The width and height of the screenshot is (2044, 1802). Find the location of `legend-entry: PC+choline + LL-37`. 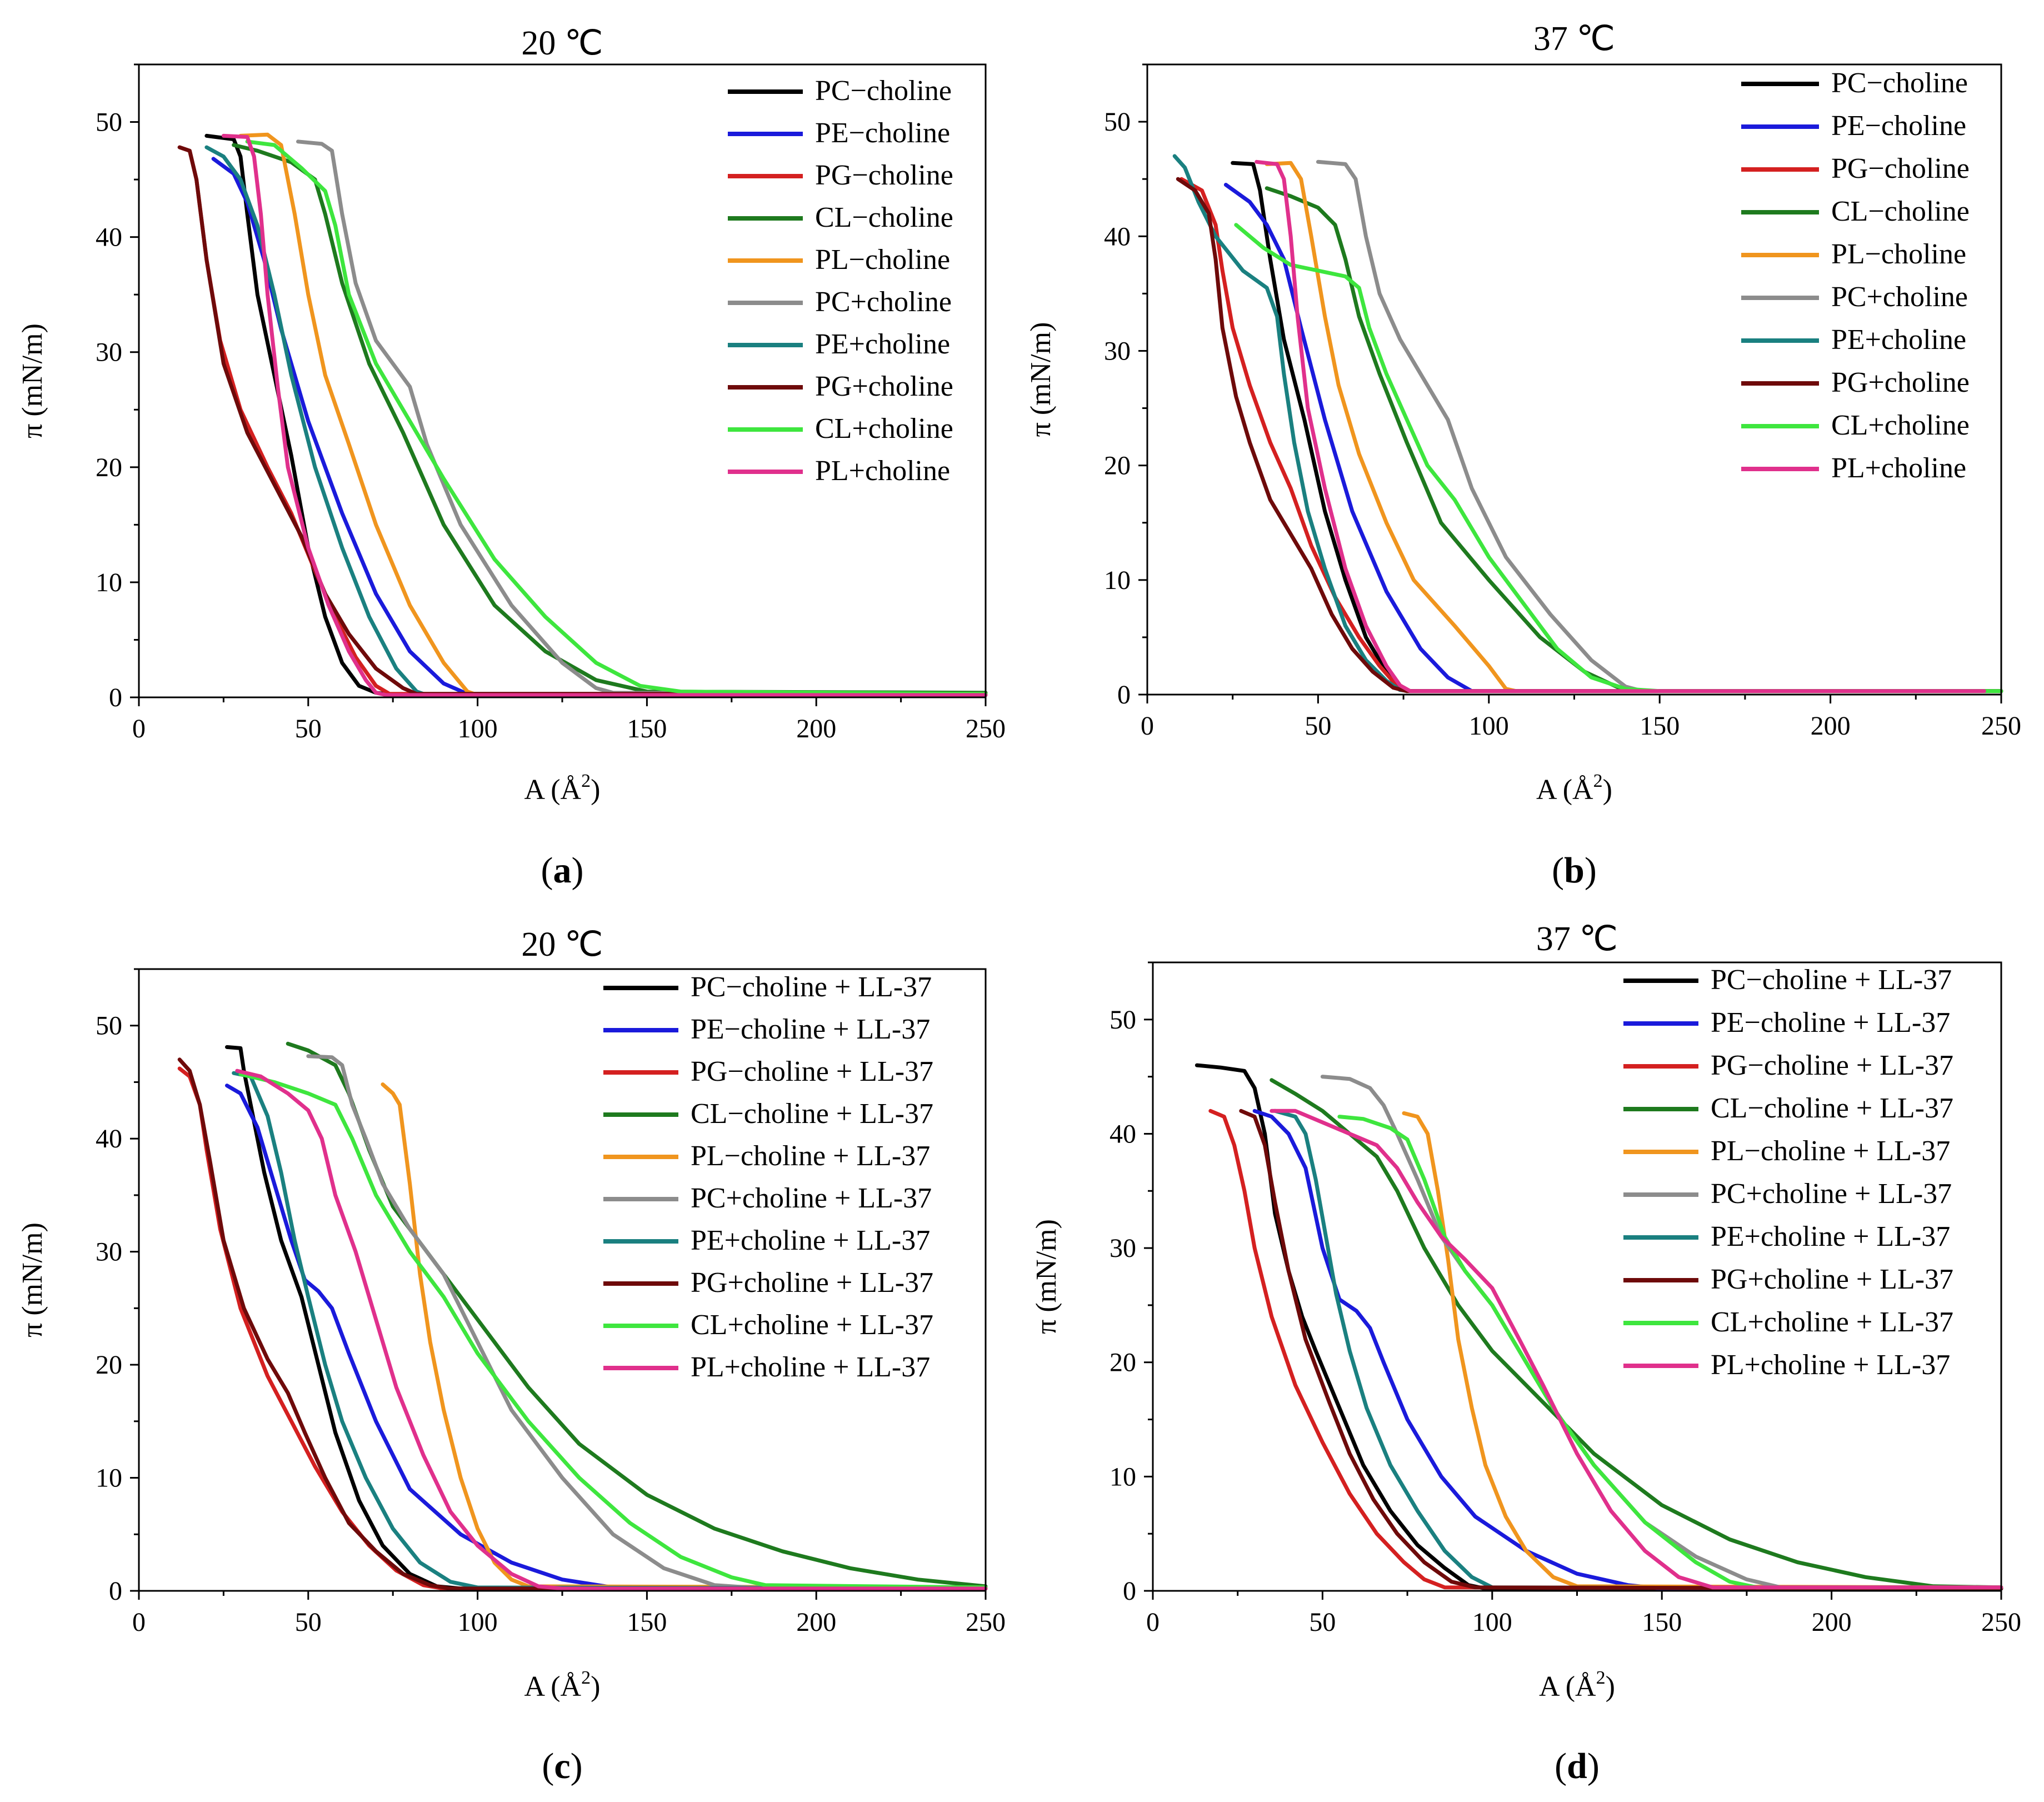

legend-entry: PC+choline + LL-37 is located at coordinates (1831, 1194).